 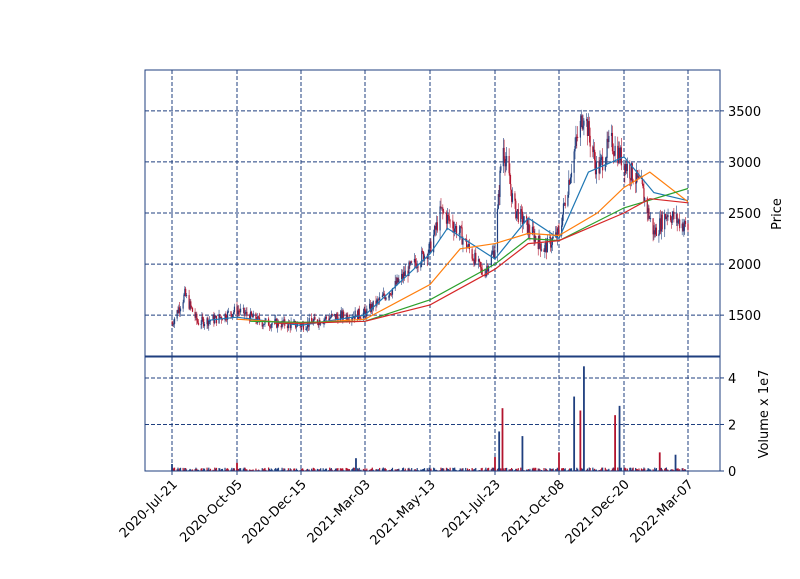 I want to click on volume-tick-label: 4, so click(x=732, y=379).